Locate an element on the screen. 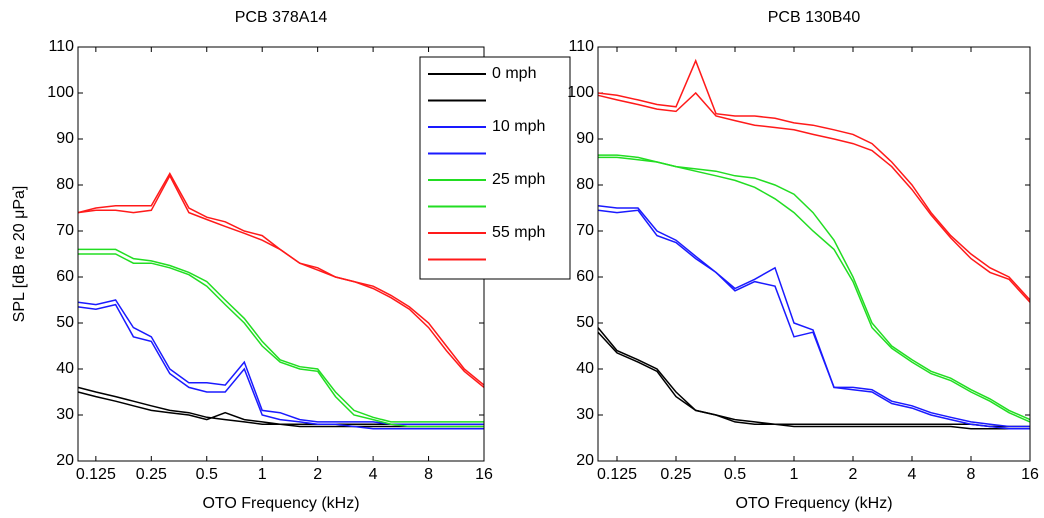 The width and height of the screenshot is (1044, 518). legend-label: 25 mph is located at coordinates (518, 179).